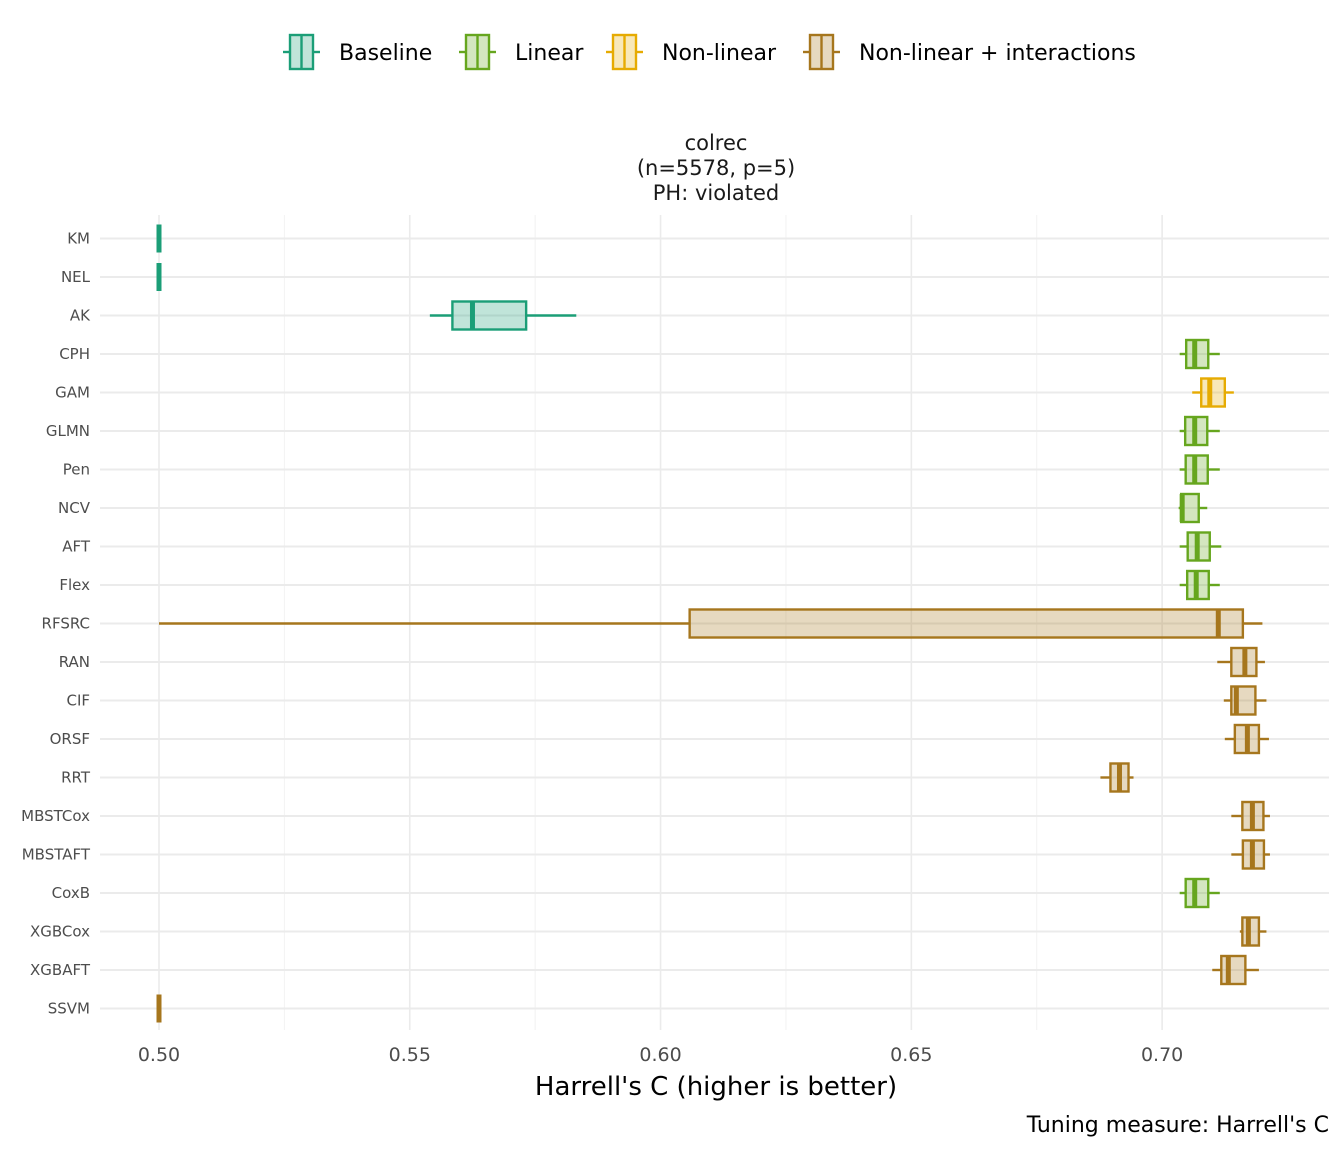 Image resolution: width=1344 pixels, height=1156 pixels. I want to click on box-ran, so click(1241, 662).